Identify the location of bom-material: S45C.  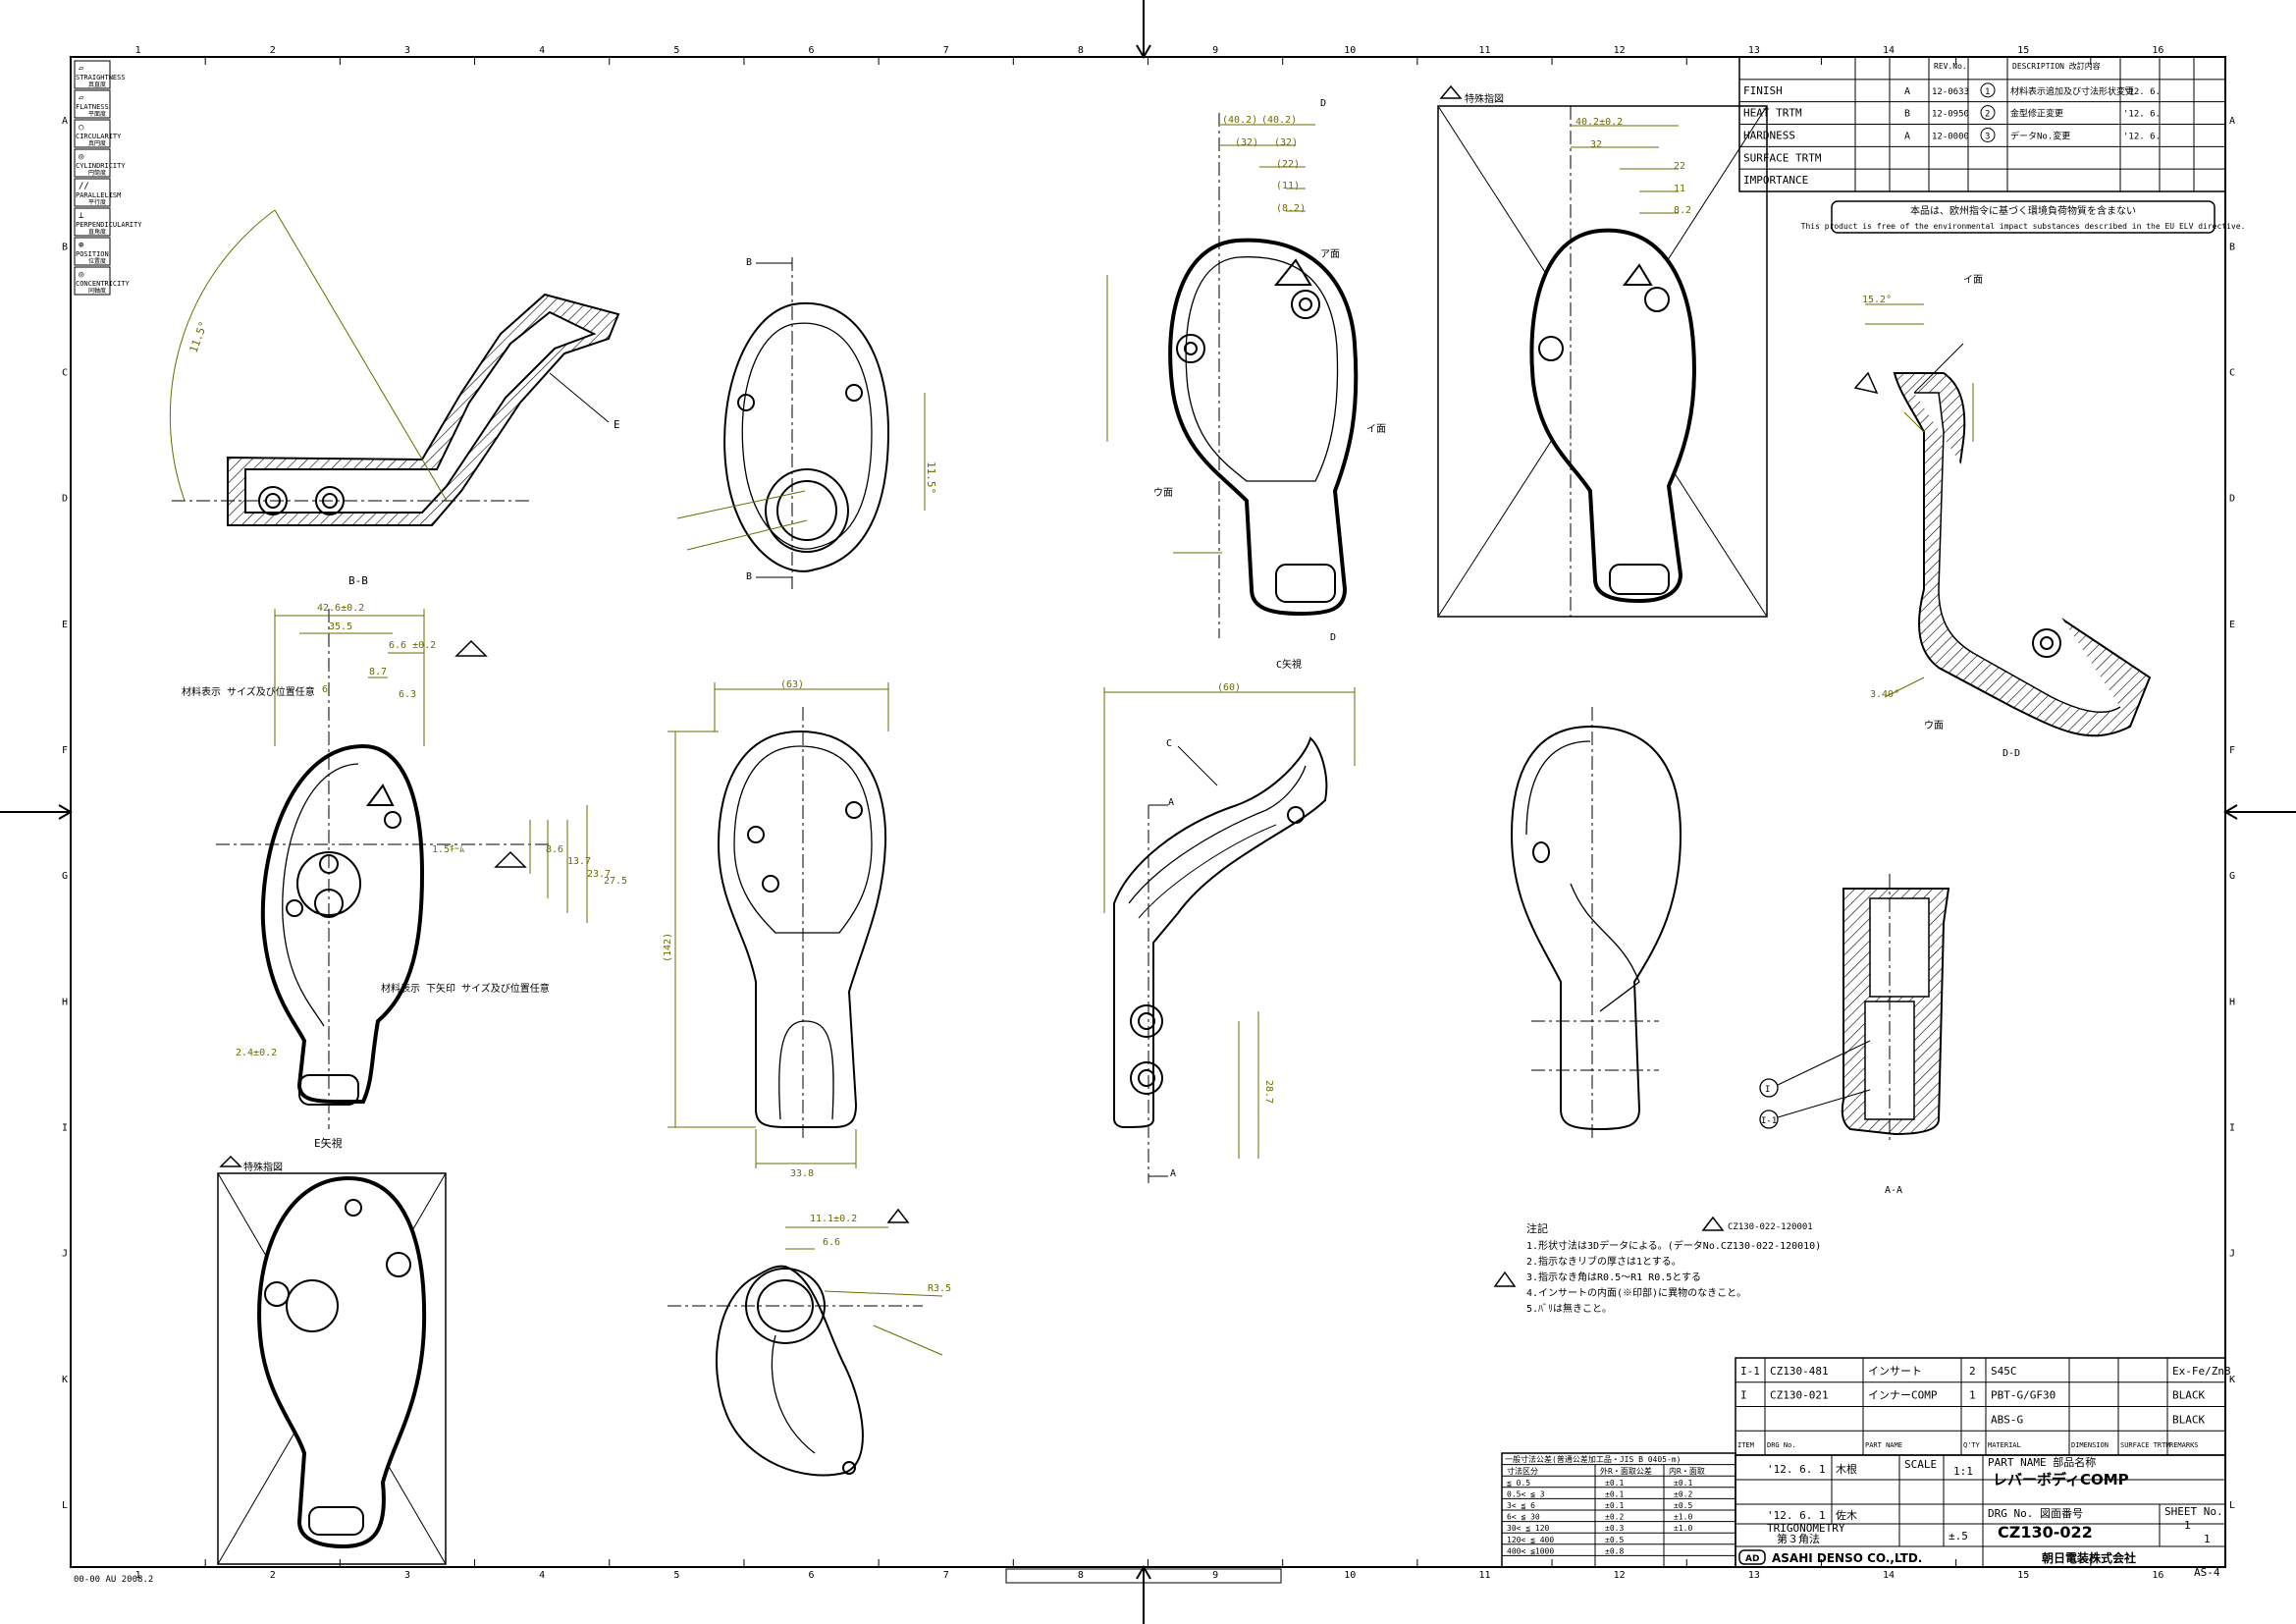
(2004, 1371).